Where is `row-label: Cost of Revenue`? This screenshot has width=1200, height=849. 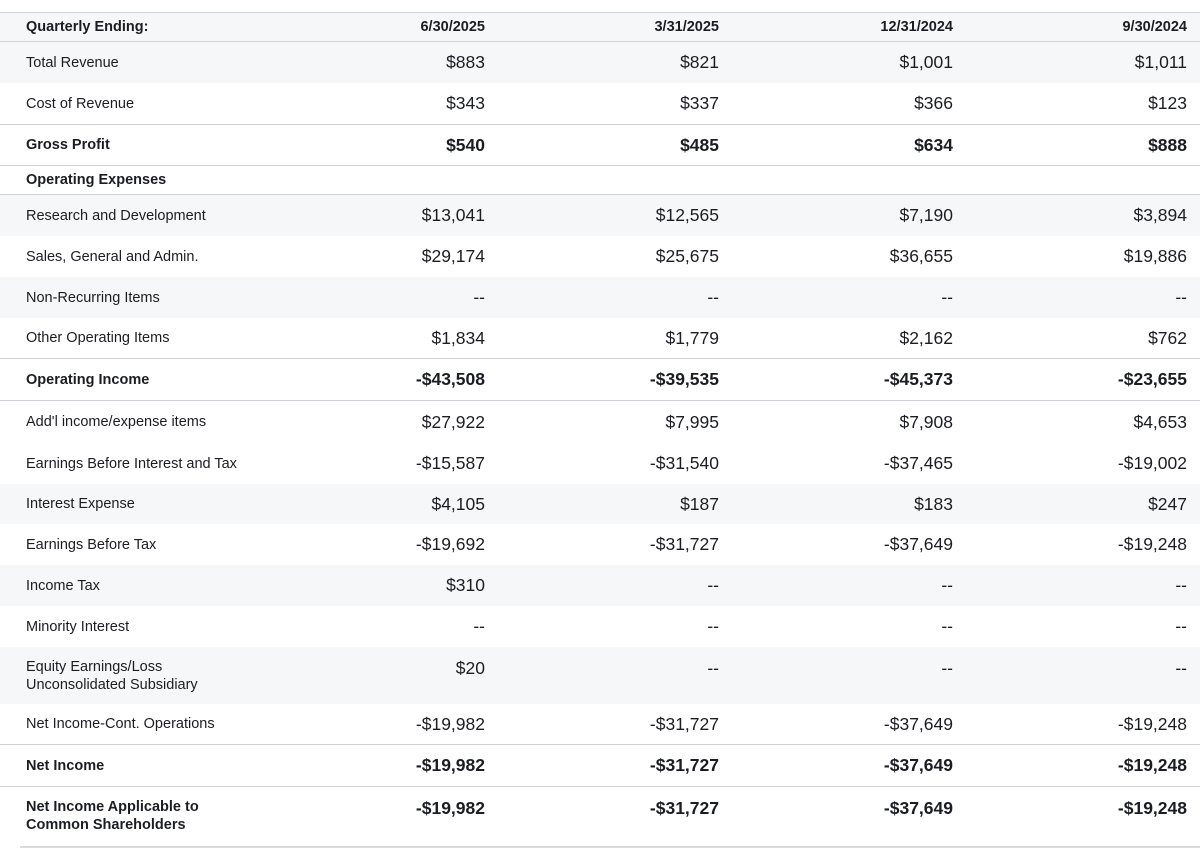 row-label: Cost of Revenue is located at coordinates (80, 103).